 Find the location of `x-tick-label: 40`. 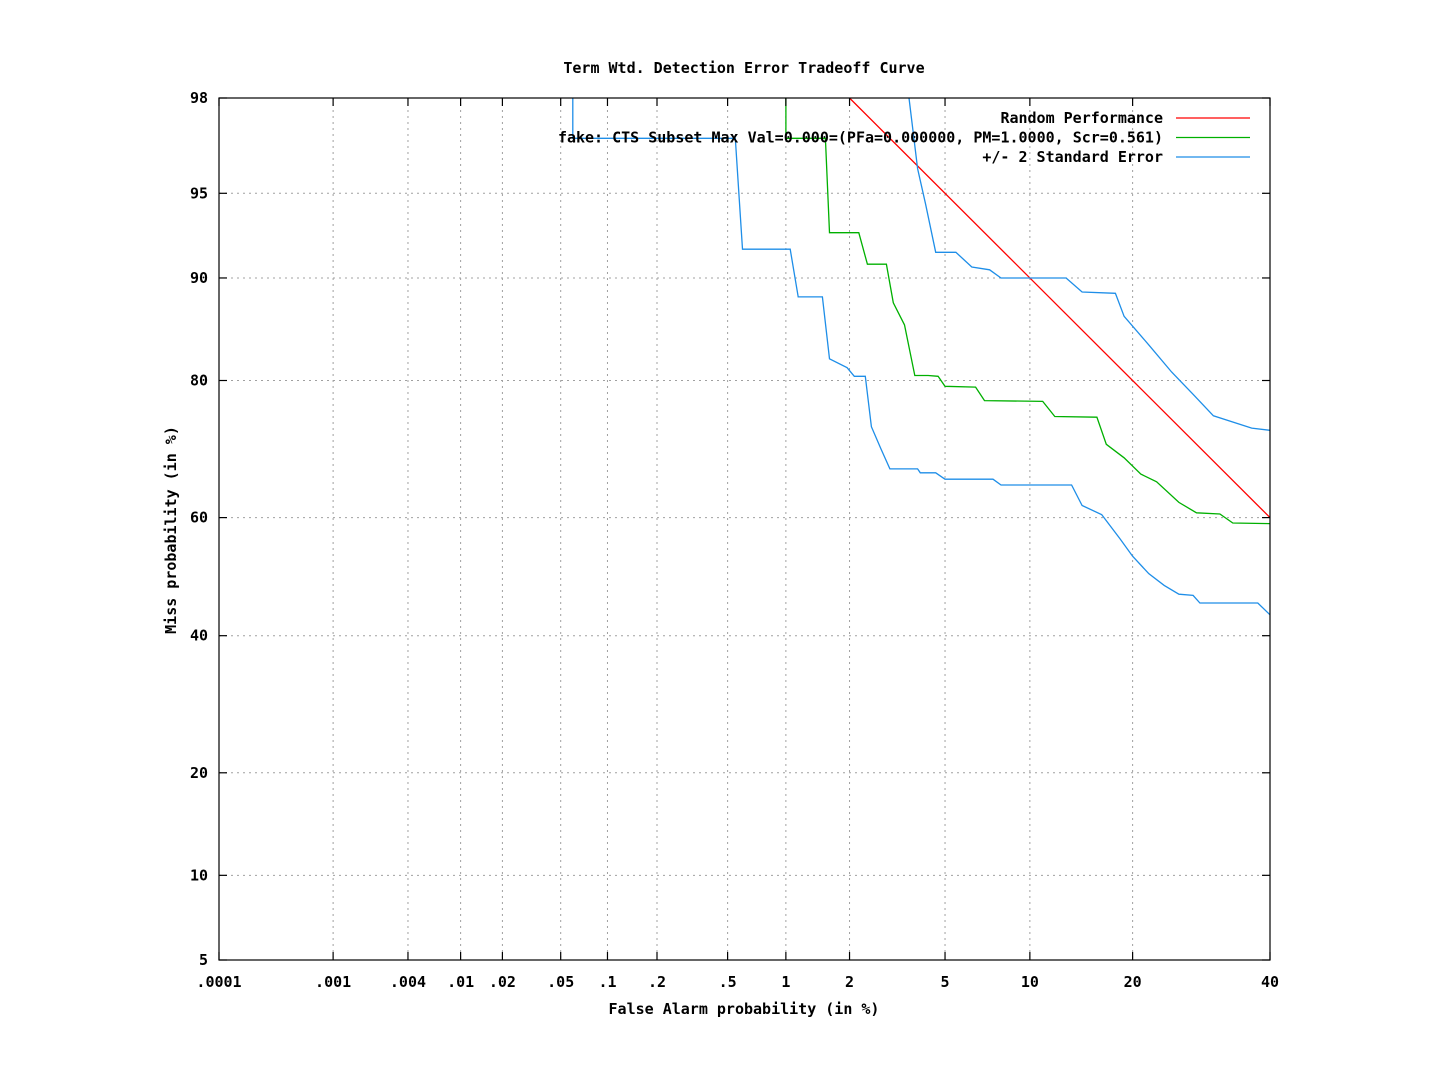

x-tick-label: 40 is located at coordinates (1270, 982).